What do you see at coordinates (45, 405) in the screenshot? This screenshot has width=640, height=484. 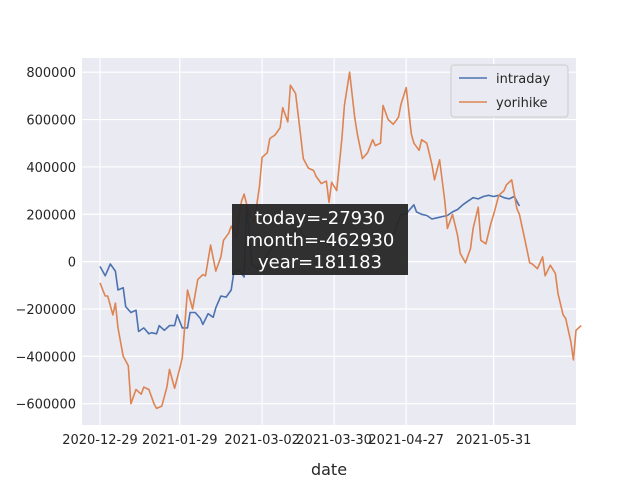 I see `y-tick-label: −600000` at bounding box center [45, 405].